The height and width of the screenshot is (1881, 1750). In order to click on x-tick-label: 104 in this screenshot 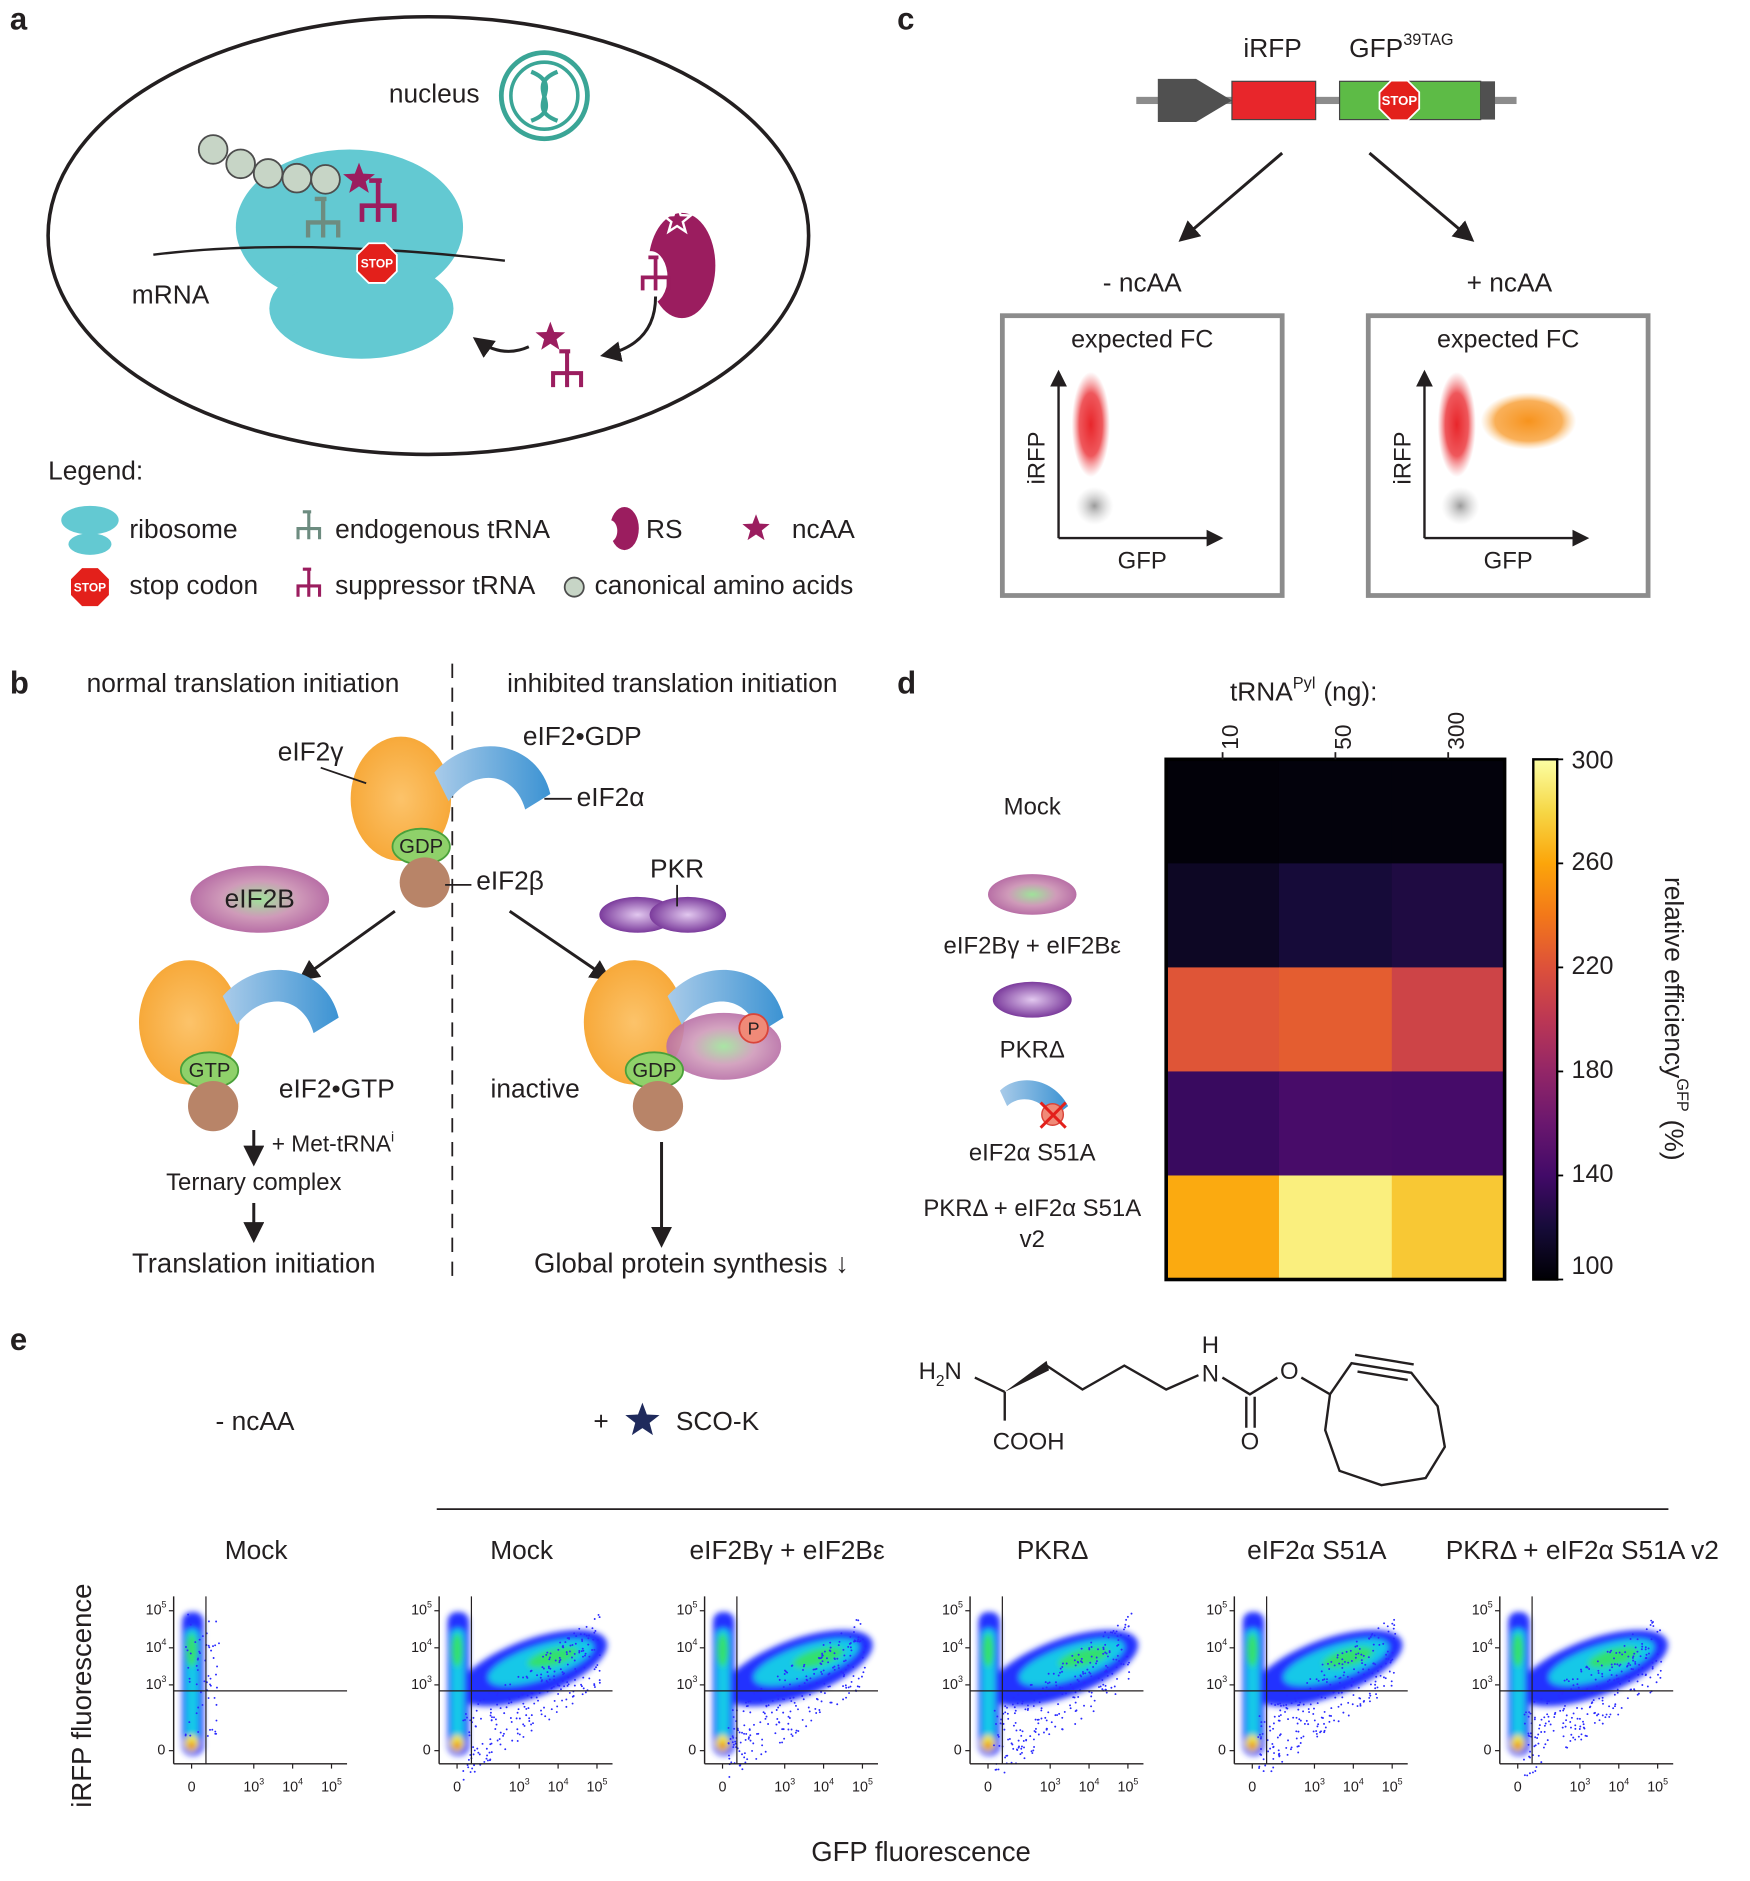, I will do `click(1089, 1786)`.